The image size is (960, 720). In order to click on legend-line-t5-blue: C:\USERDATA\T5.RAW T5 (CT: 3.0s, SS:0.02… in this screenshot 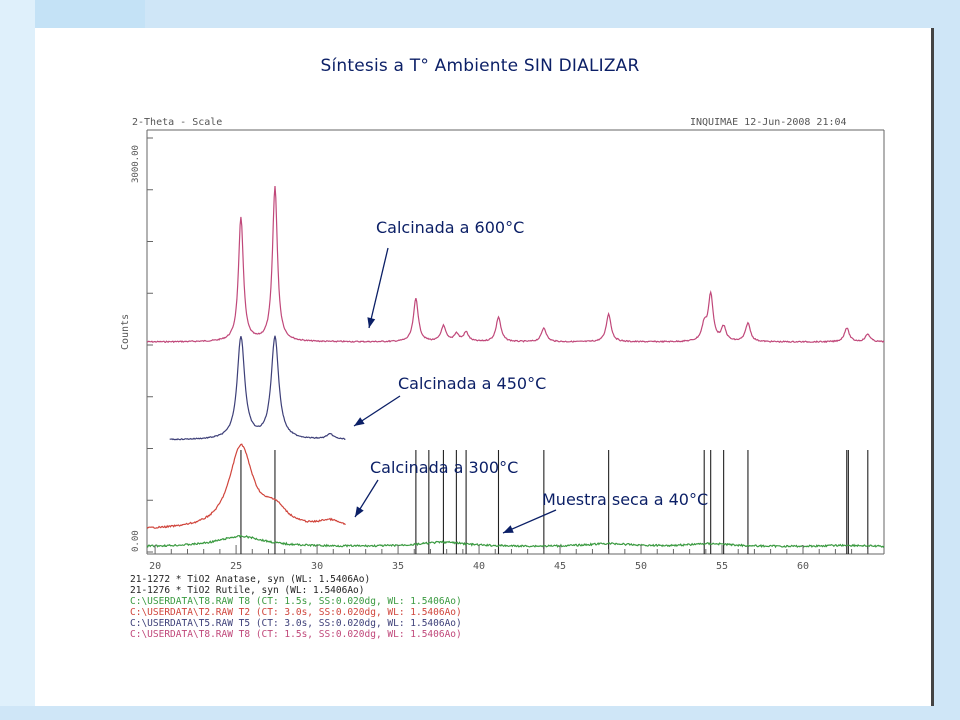, I will do `click(296, 623)`.